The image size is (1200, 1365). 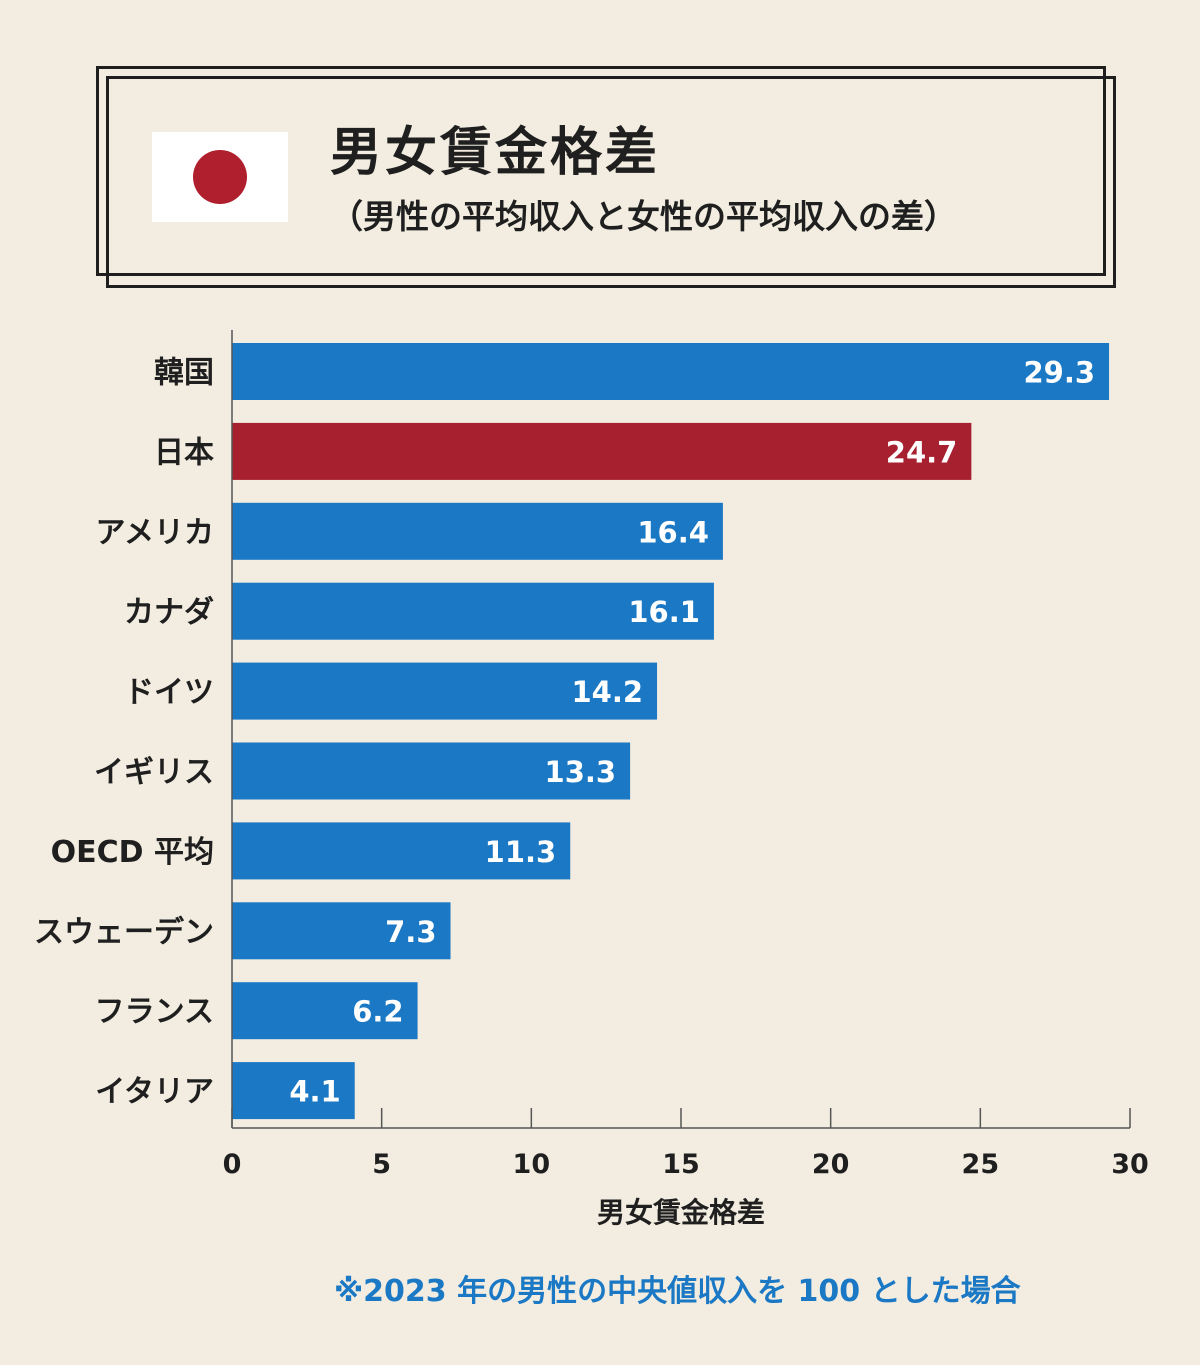 What do you see at coordinates (154, 1012) in the screenshot?
I see `category-label: フランス` at bounding box center [154, 1012].